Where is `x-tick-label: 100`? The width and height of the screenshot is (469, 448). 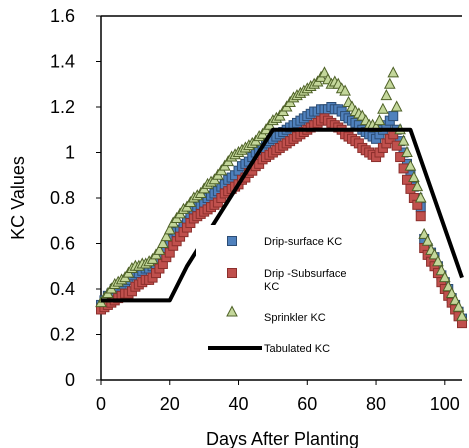 x-tick-label: 100 is located at coordinates (445, 404).